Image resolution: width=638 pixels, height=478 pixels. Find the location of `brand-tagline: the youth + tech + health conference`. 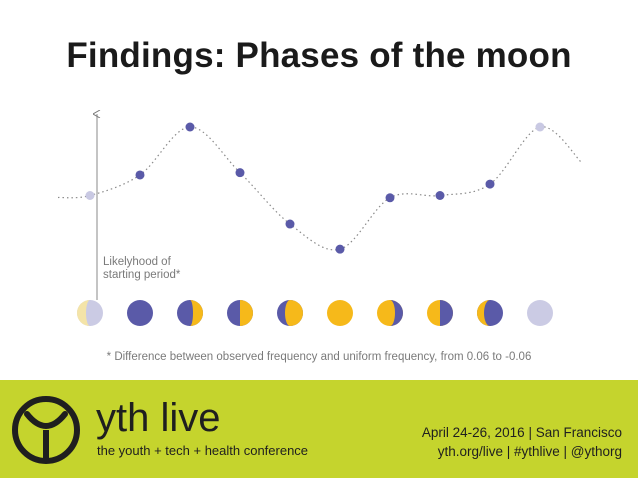

brand-tagline: the youth + tech + health conference is located at coordinates (203, 450).